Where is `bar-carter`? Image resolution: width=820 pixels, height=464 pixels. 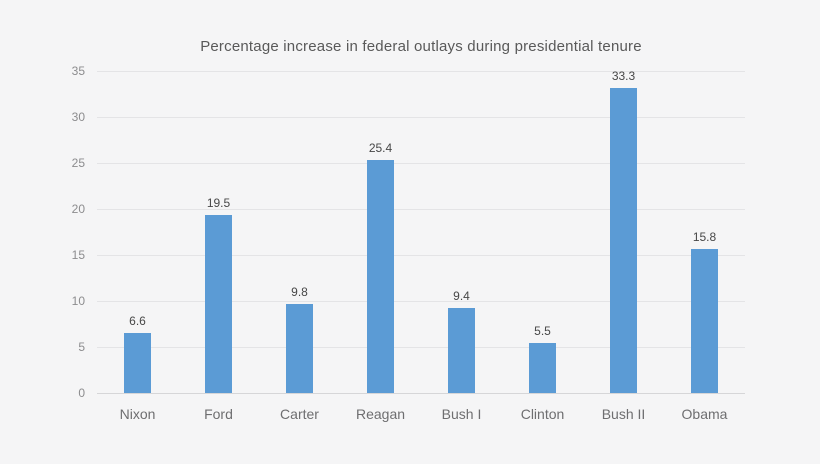 bar-carter is located at coordinates (299, 348).